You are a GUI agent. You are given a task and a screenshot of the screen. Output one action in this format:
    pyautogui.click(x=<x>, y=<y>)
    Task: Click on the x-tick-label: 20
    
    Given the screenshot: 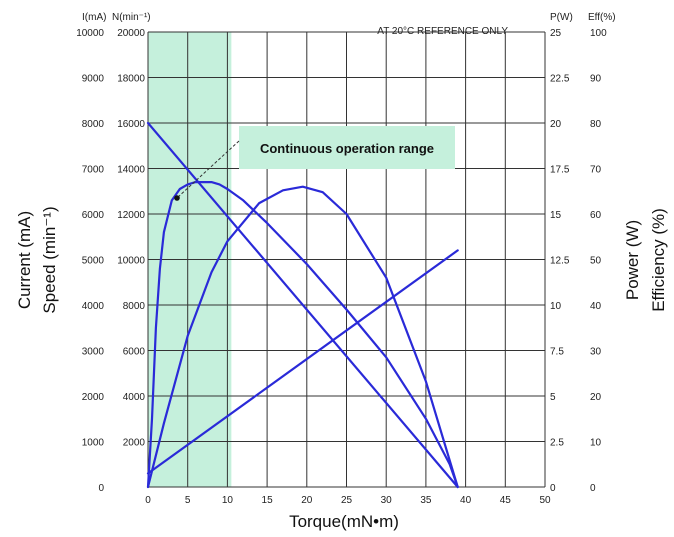 What is the action you would take?
    pyautogui.click(x=307, y=500)
    